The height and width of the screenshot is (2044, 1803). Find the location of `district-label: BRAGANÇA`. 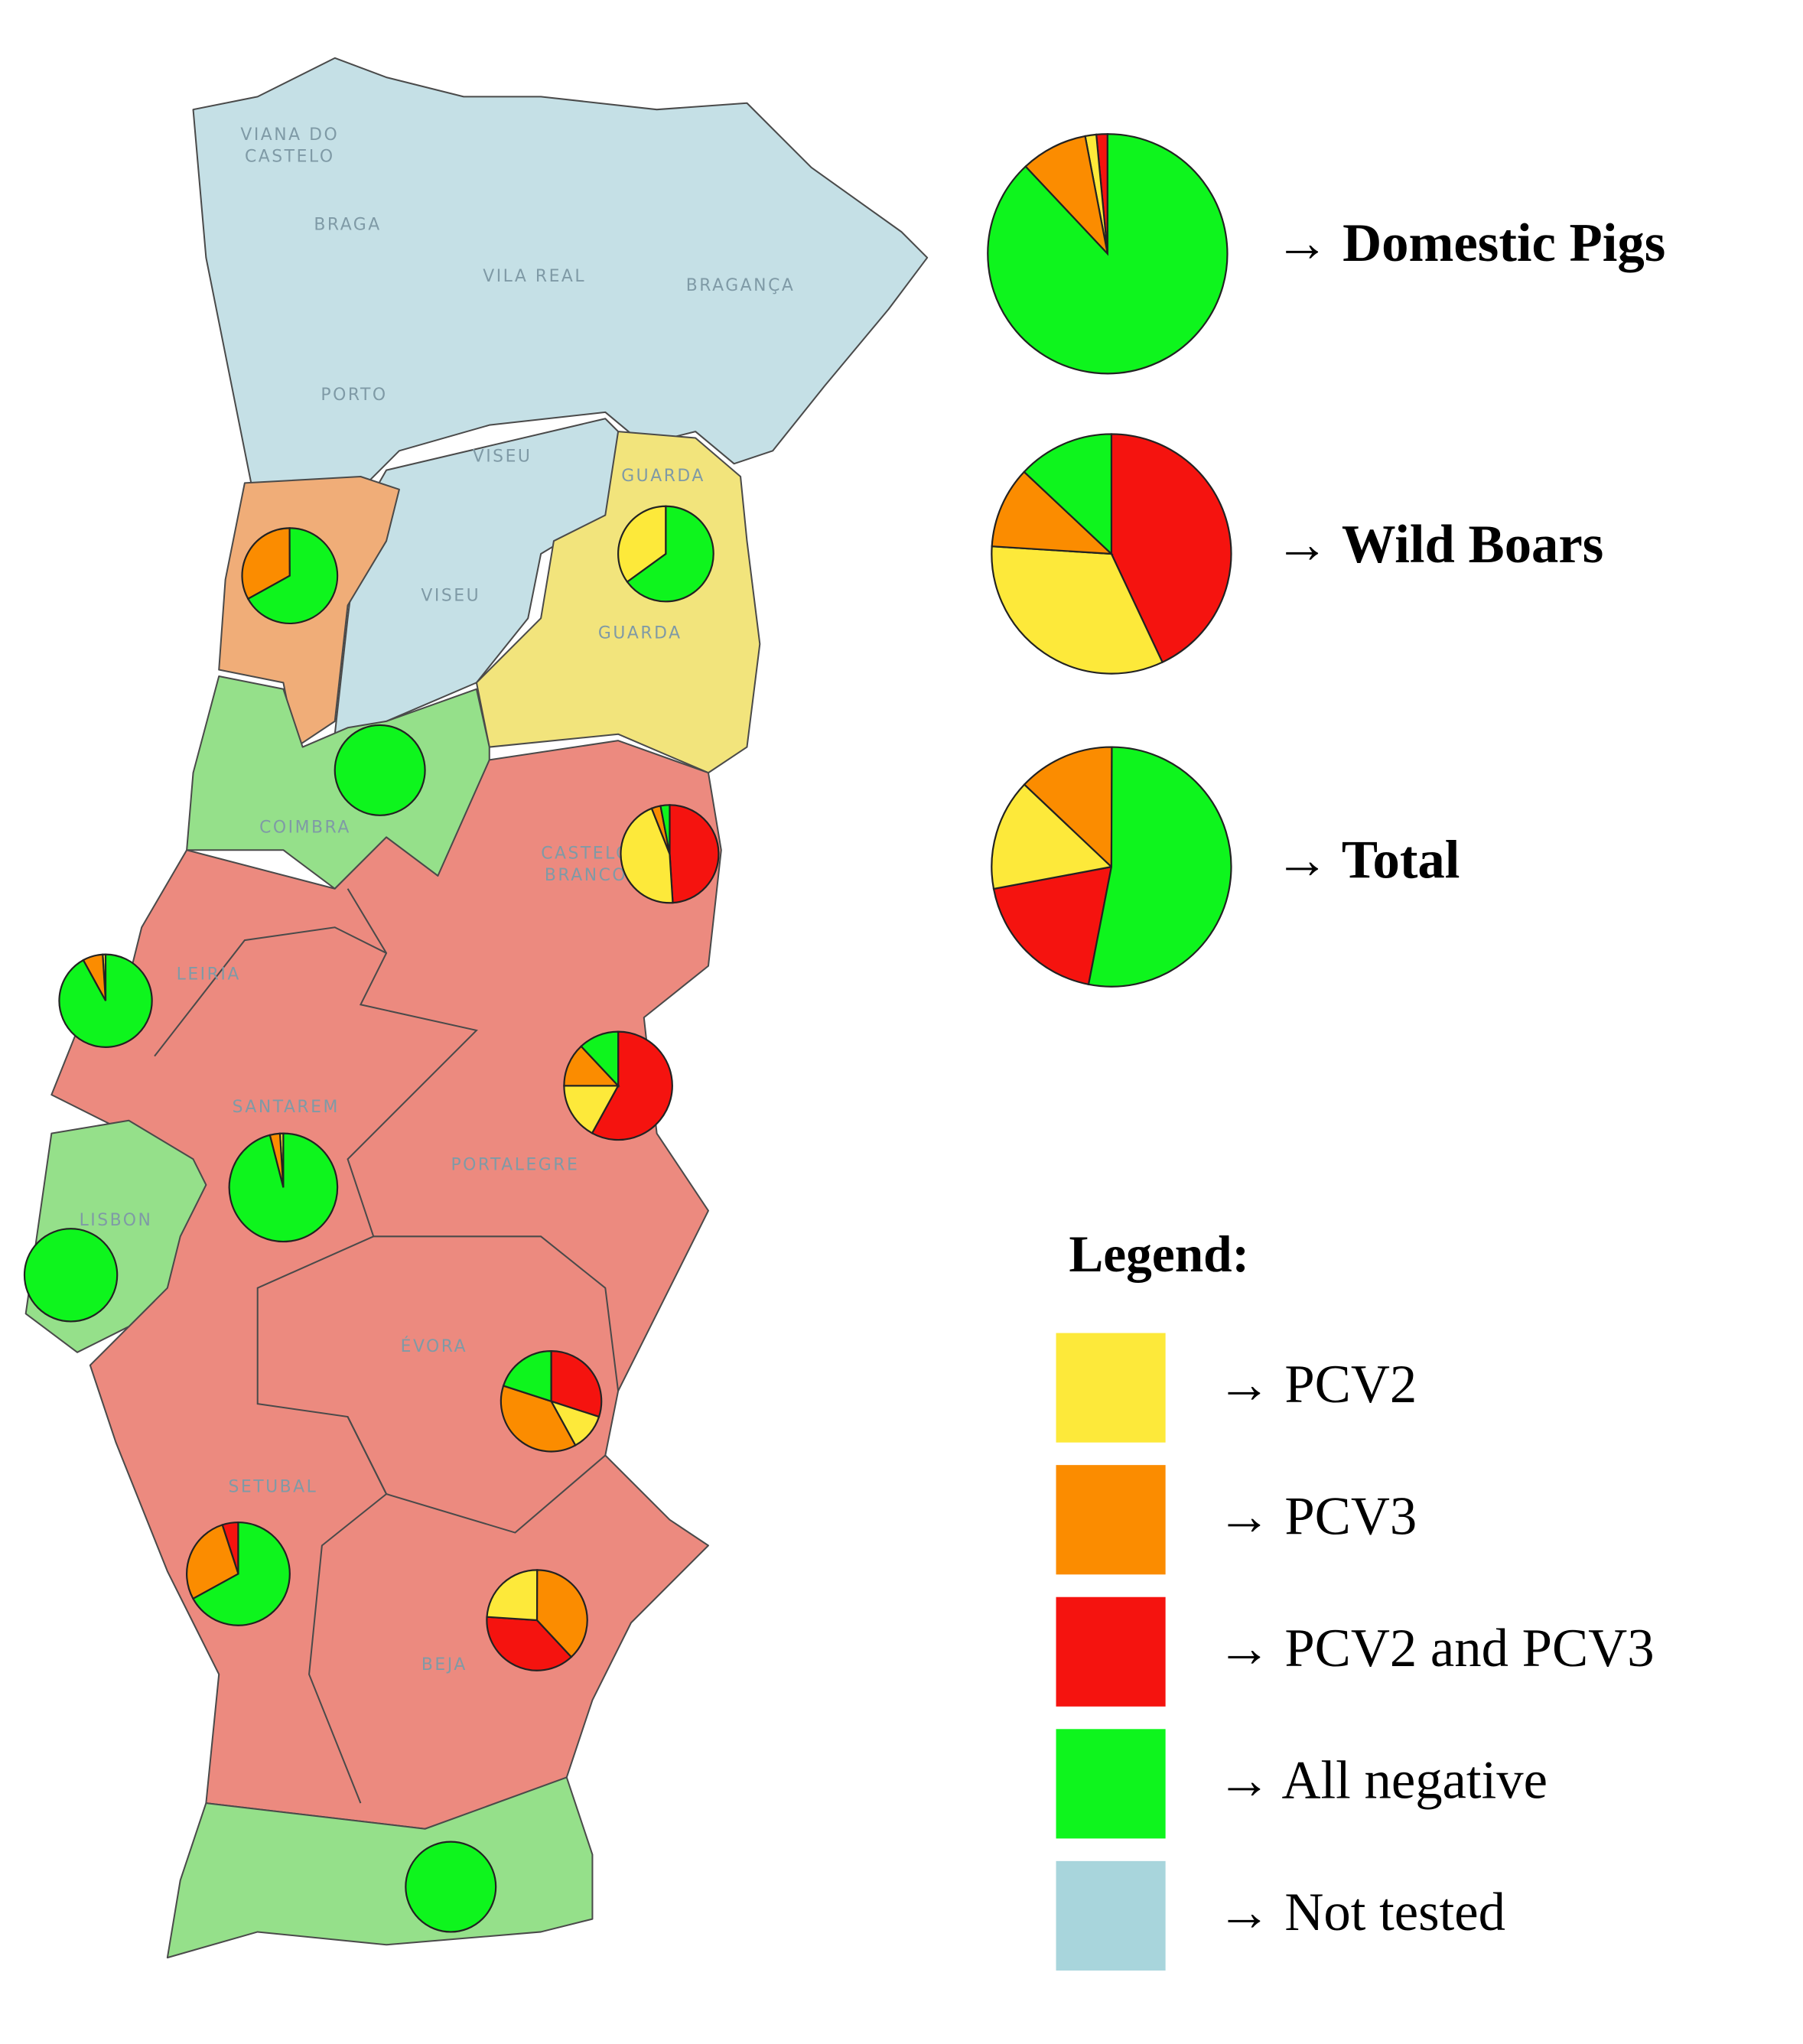

district-label: BRAGANÇA is located at coordinates (741, 285).